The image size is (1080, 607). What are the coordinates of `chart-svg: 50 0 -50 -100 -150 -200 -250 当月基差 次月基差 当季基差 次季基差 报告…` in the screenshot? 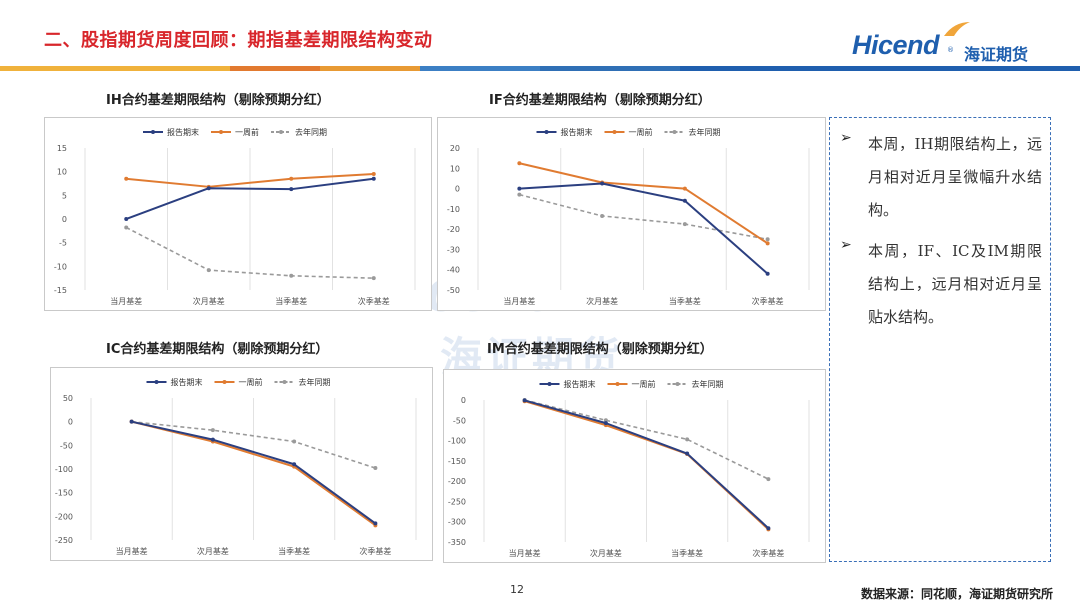 It's located at (236, 466).